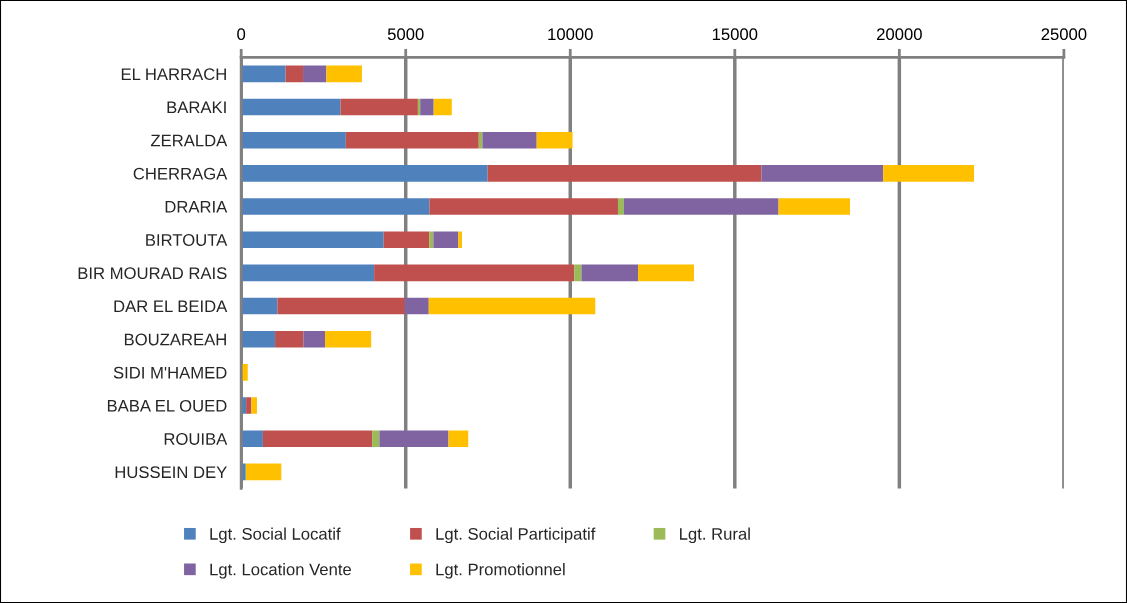 The image size is (1127, 603). Describe the element at coordinates (167, 405) in the screenshot. I see `y-tick-label: BABA EL OUED` at that location.